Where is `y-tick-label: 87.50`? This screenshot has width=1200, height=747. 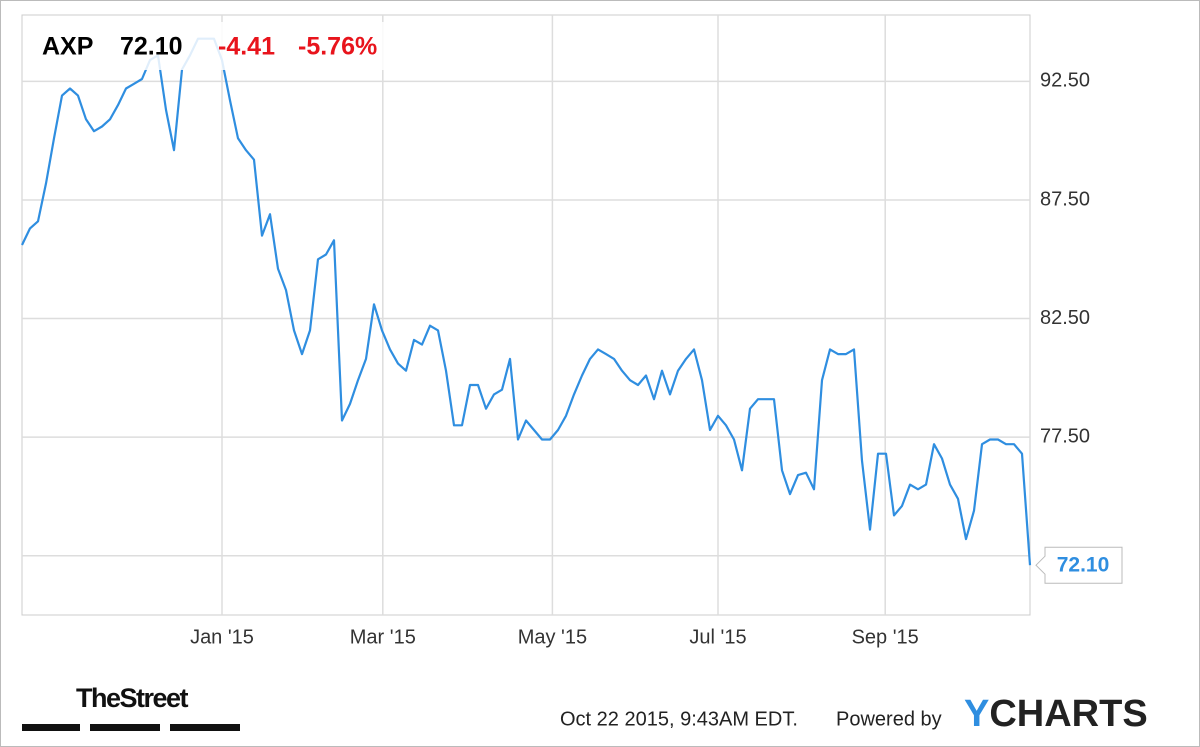
y-tick-label: 87.50 is located at coordinates (1065, 199).